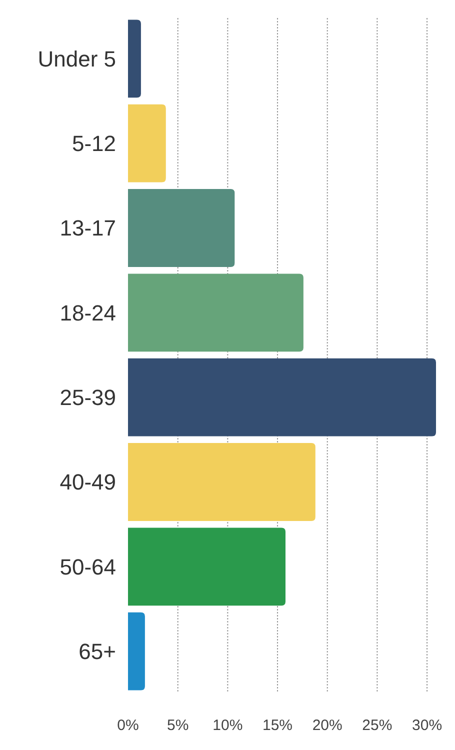 The height and width of the screenshot is (750, 455). I want to click on y-tick-label: 18-24, so click(88, 313).